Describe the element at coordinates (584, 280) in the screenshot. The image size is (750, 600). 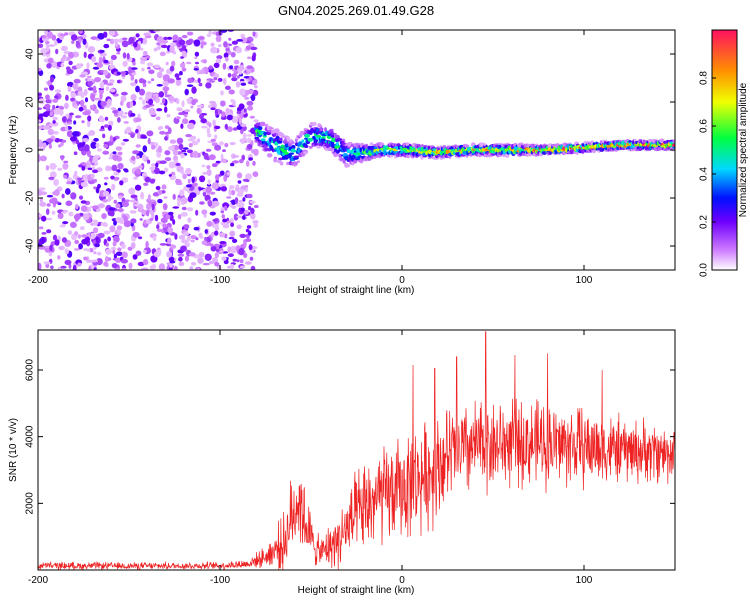
I see `heatmap-x-tick-label: 100` at that location.